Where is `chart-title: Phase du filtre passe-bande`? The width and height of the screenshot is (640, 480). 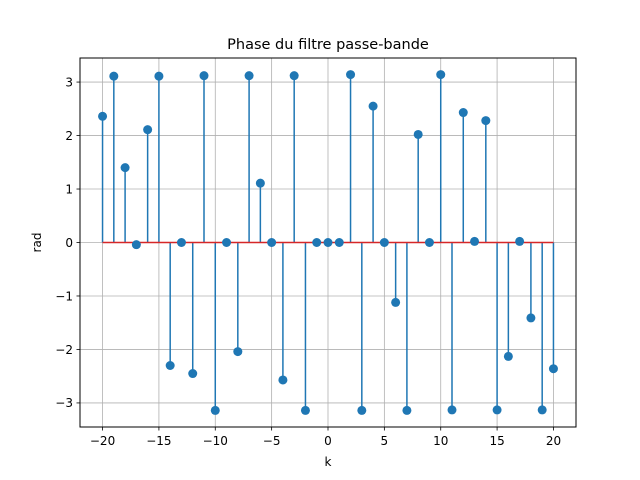
chart-title: Phase du filtre passe-bande is located at coordinates (328, 45).